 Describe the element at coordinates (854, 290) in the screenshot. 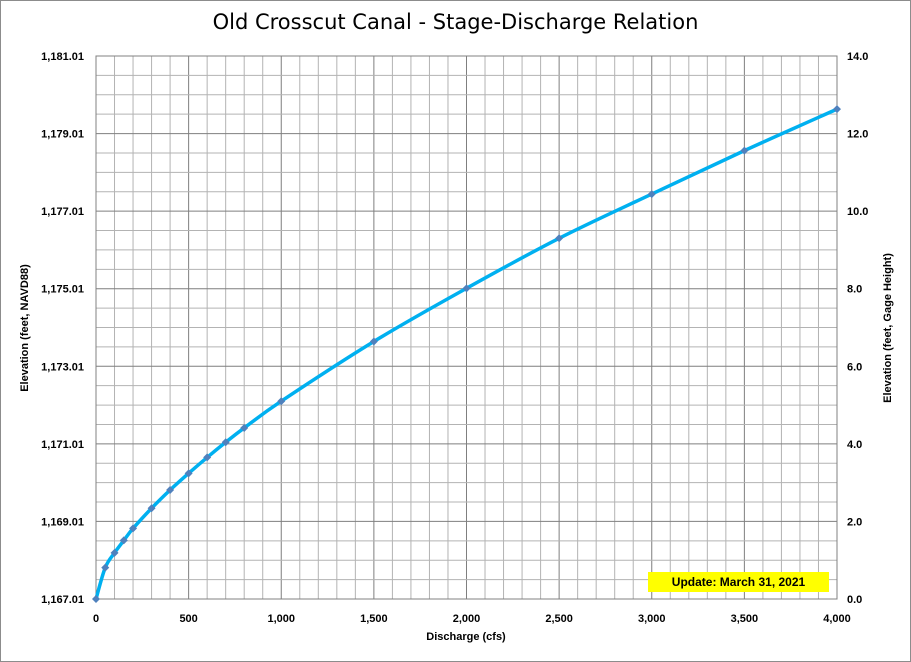

I see `y-right-tick-label: 8.0` at that location.